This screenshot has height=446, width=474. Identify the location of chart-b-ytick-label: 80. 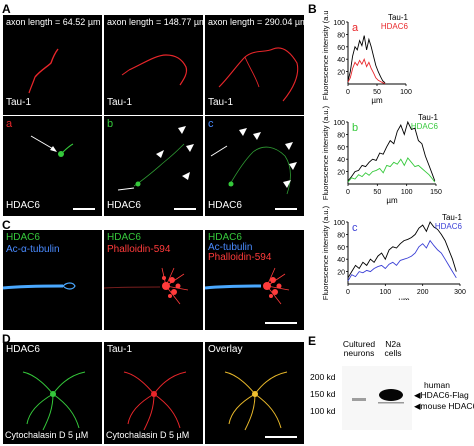
(341, 135).